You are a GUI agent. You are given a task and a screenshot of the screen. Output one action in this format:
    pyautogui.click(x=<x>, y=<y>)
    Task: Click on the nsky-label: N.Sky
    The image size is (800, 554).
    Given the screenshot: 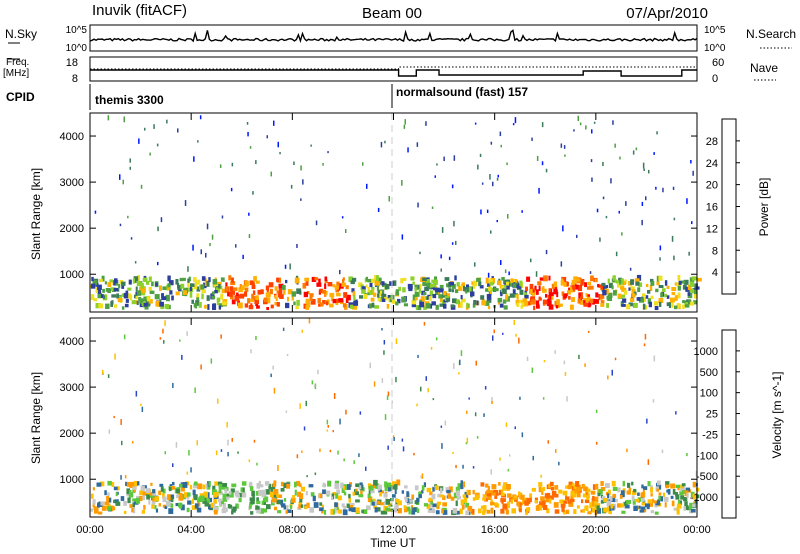 What is the action you would take?
    pyautogui.click(x=21, y=34)
    